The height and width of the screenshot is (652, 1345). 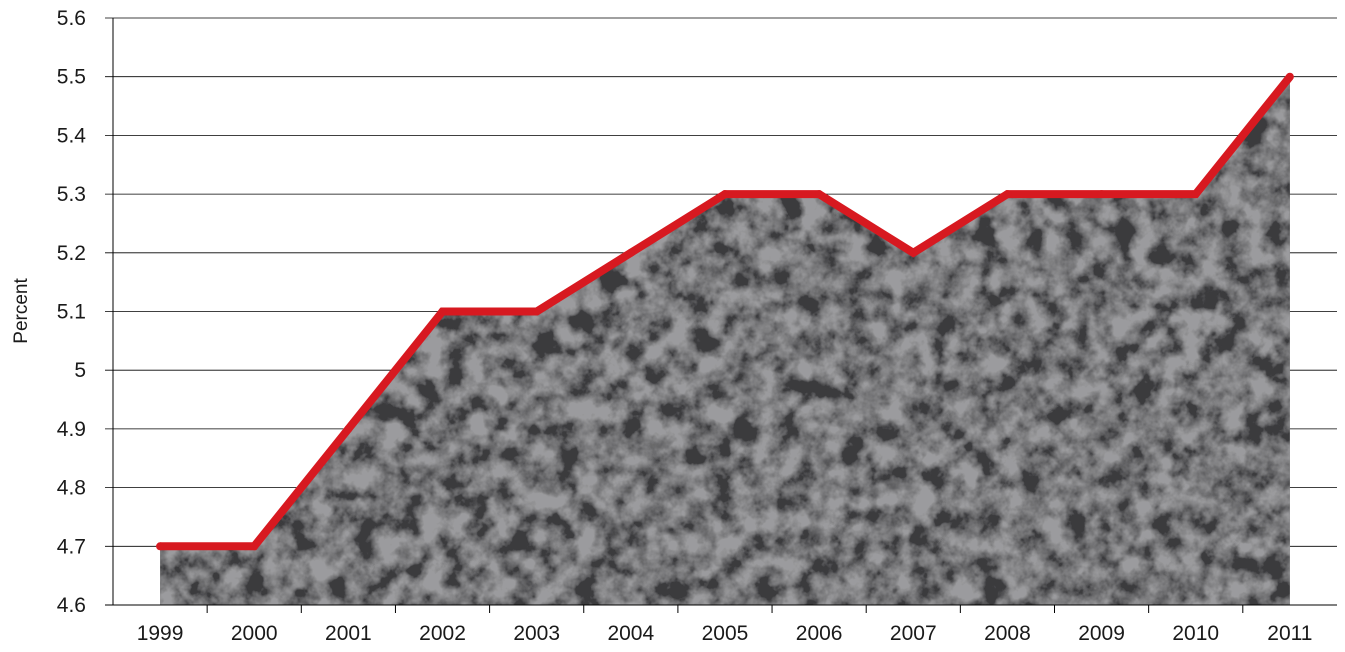 I want to click on y-tick-label: 5, so click(x=80, y=370).